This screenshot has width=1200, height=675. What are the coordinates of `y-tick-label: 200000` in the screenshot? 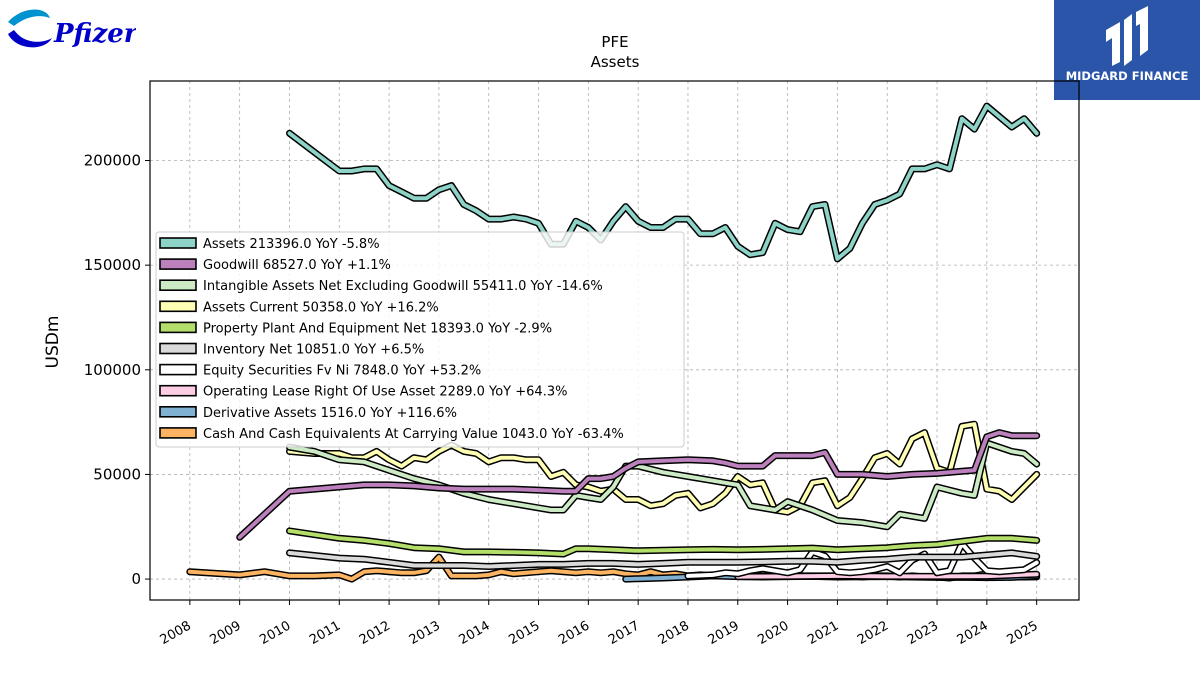 It's located at (112, 161).